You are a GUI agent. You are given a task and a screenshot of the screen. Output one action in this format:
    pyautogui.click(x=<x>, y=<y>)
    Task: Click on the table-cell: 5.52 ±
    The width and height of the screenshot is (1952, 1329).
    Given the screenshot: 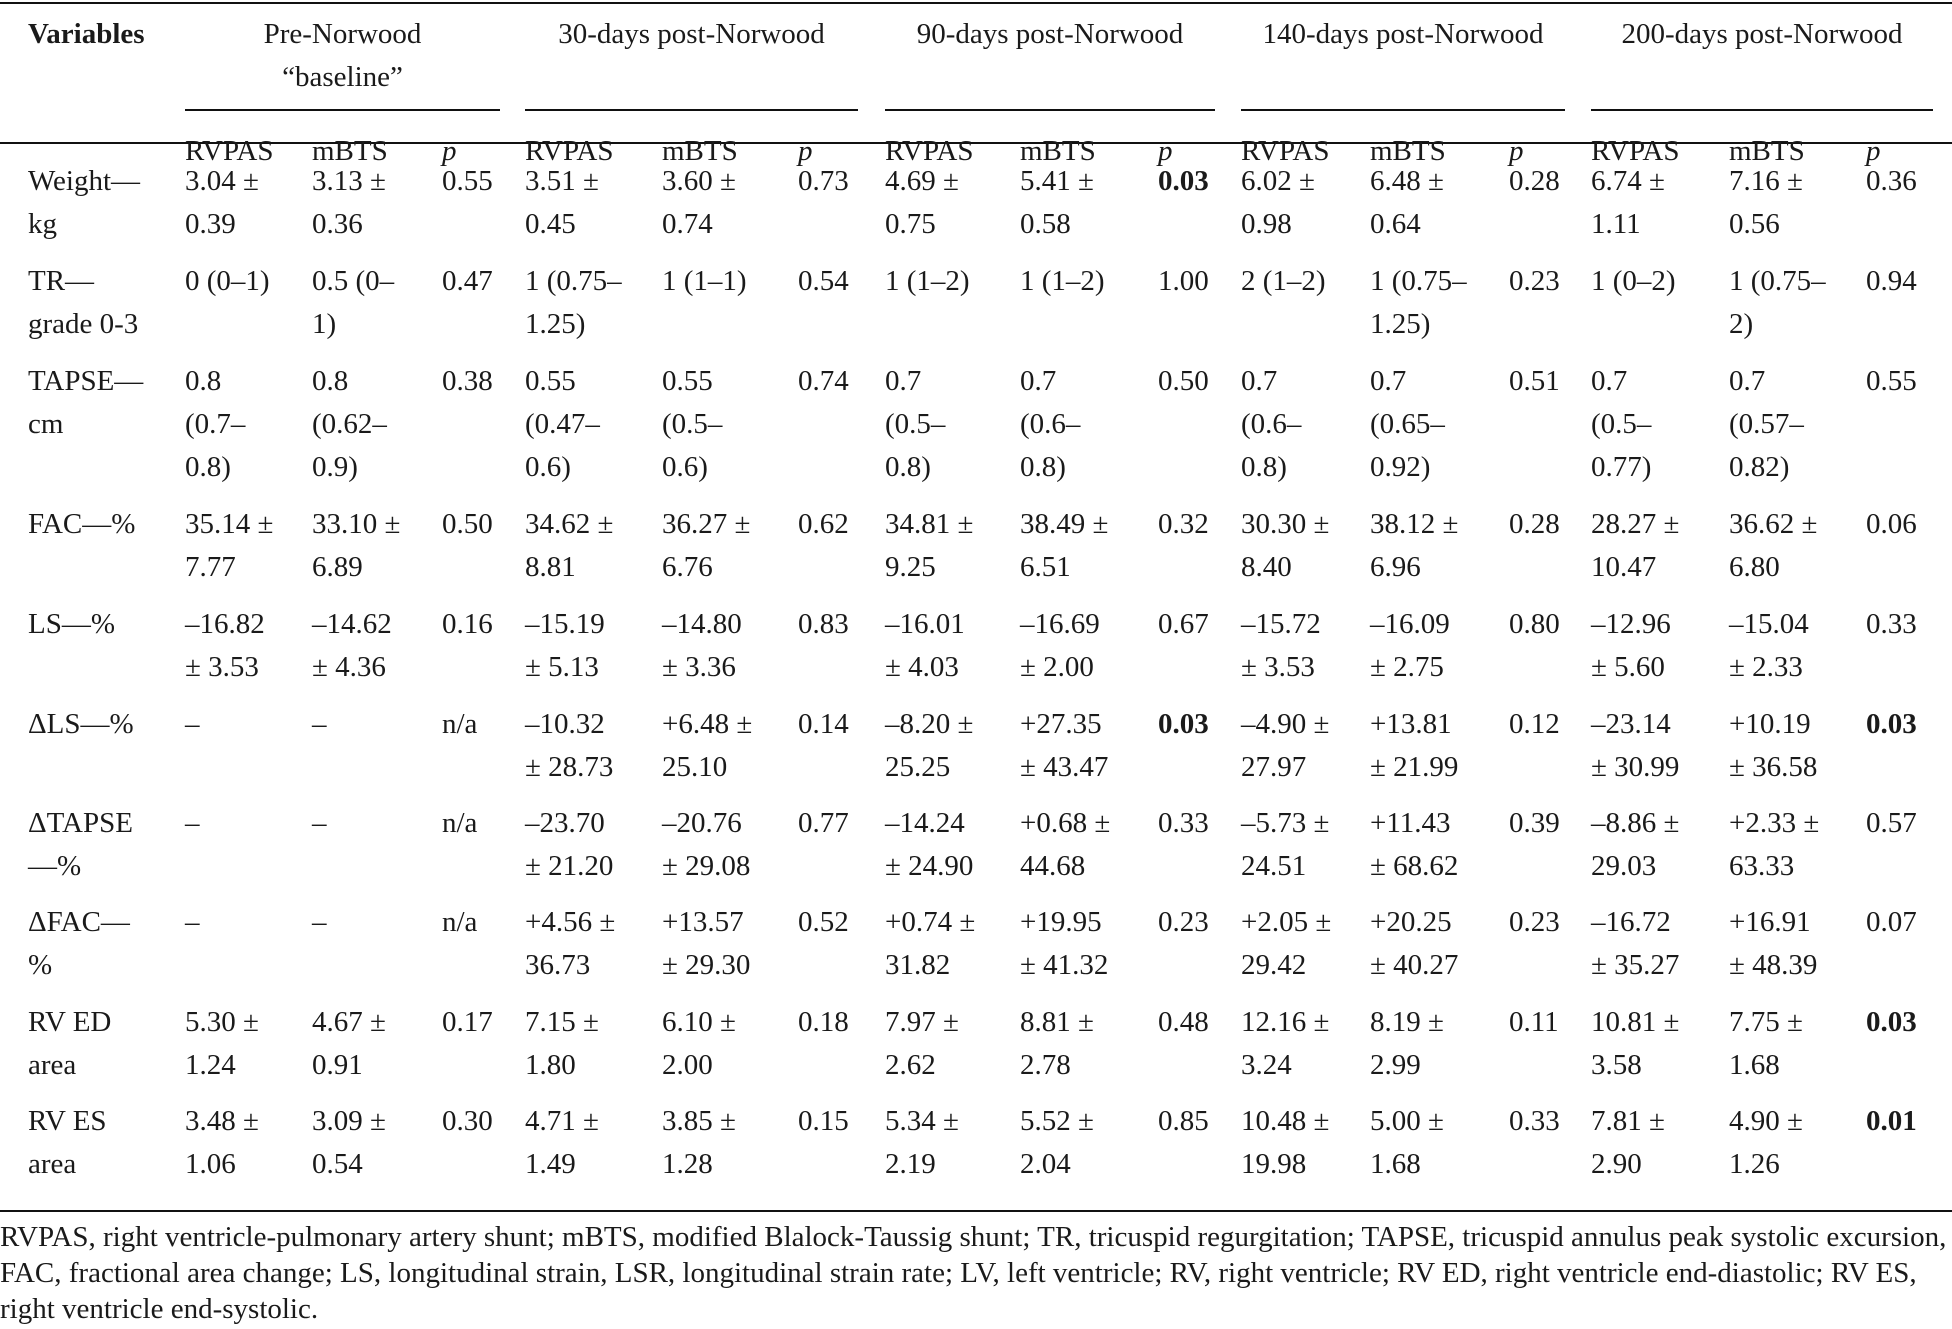 What is the action you would take?
    pyautogui.click(x=1057, y=1121)
    